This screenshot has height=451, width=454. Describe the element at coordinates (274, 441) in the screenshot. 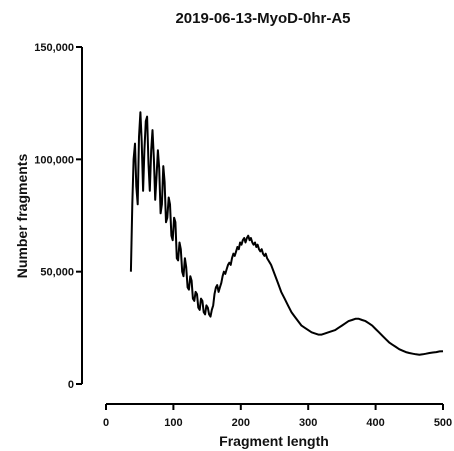

I see `x-axis-label: Fragment length` at that location.